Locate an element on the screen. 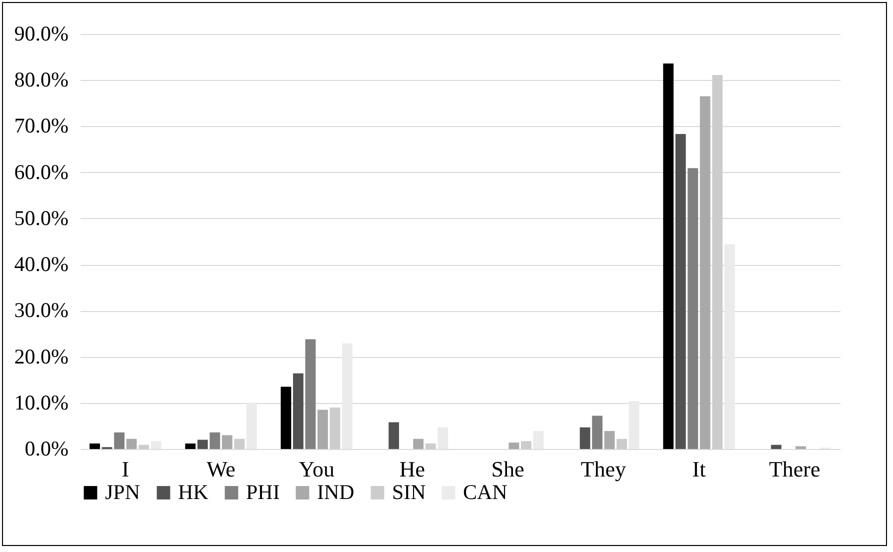 The image size is (893, 552). y-tick-label: 70.0% is located at coordinates (41, 126).